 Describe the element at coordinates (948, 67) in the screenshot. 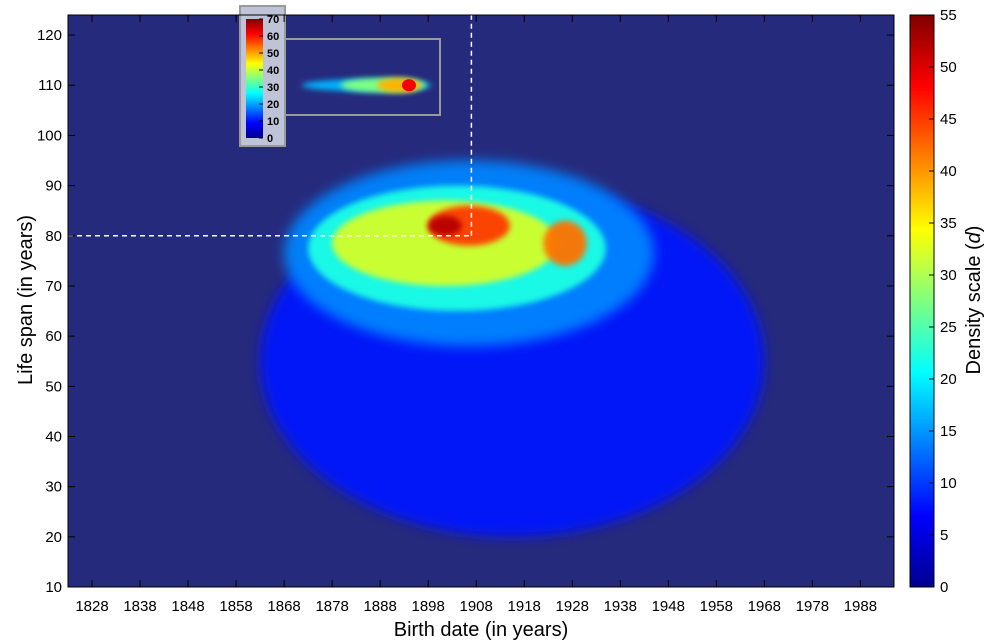

I see `colorbar-tick-label: 50` at that location.